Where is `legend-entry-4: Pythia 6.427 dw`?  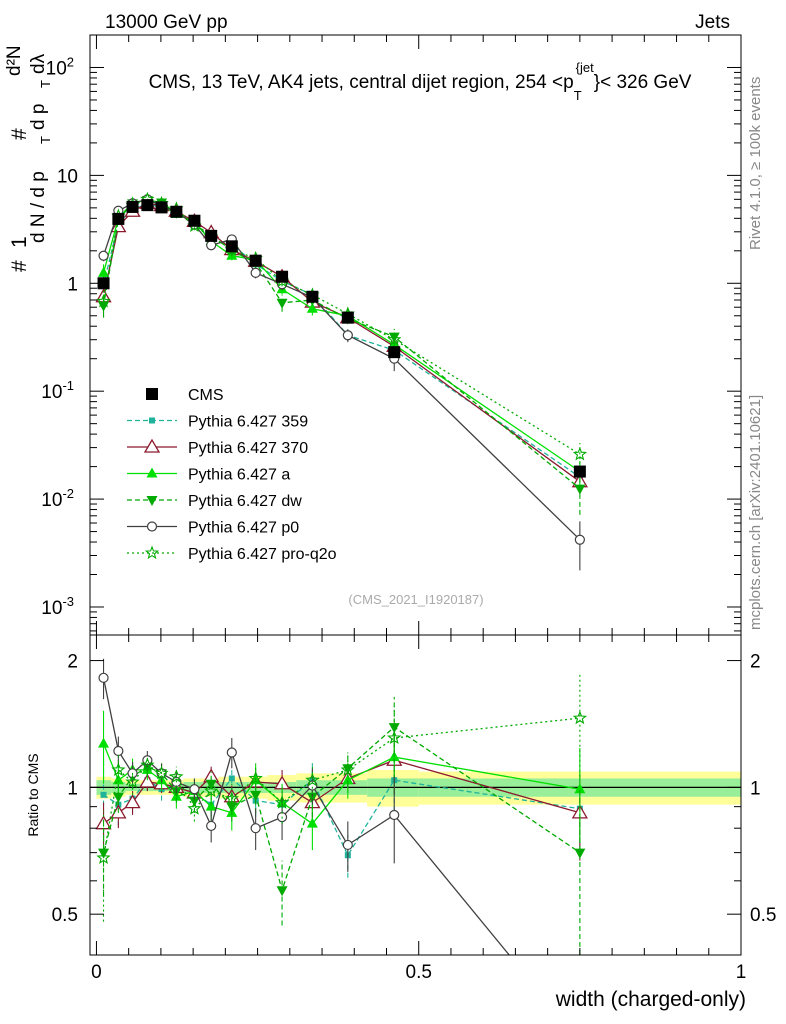
legend-entry-4: Pythia 6.427 dw is located at coordinates (214, 501).